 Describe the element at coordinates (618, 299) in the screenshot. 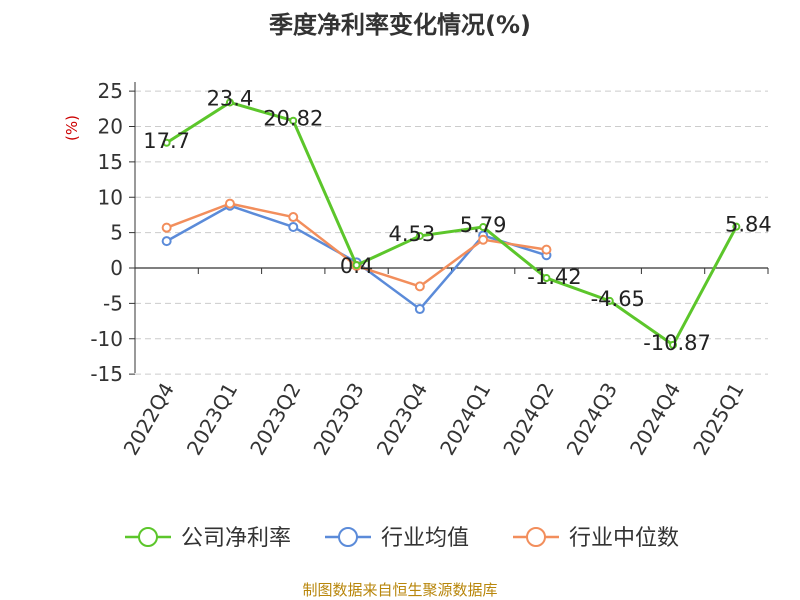

I see `data-label: -4.65` at that location.